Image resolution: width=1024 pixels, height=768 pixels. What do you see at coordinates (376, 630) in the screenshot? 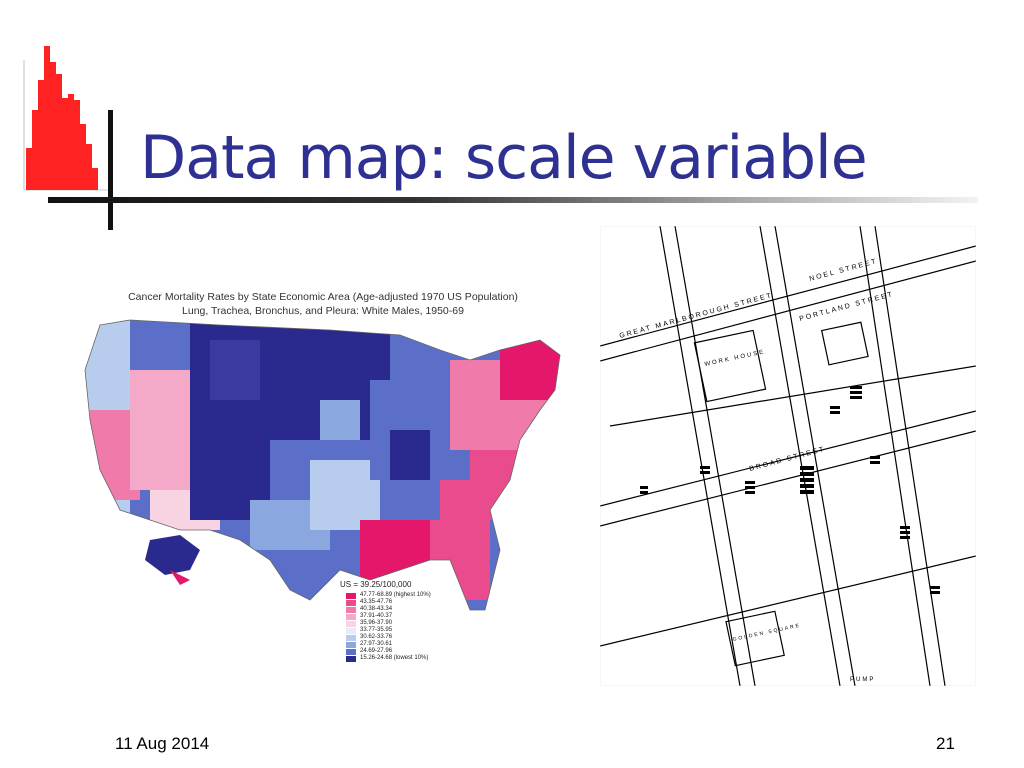
I see `legend-label: 33.77-35.95` at bounding box center [376, 630].